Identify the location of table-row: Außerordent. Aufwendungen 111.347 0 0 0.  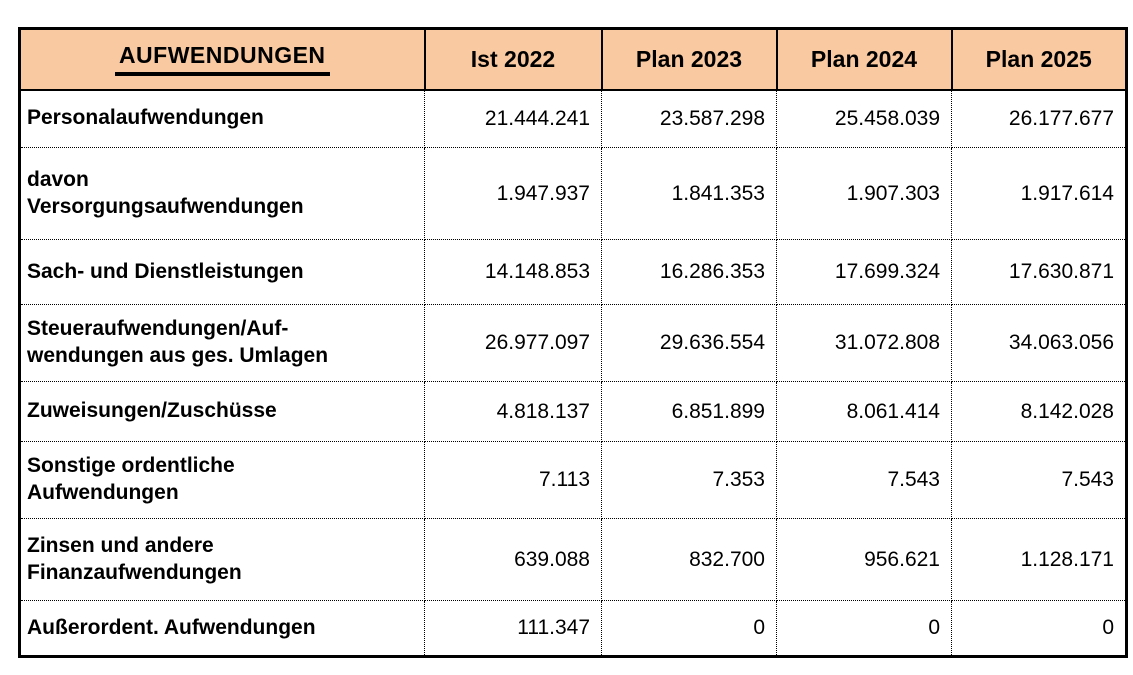
(573, 628).